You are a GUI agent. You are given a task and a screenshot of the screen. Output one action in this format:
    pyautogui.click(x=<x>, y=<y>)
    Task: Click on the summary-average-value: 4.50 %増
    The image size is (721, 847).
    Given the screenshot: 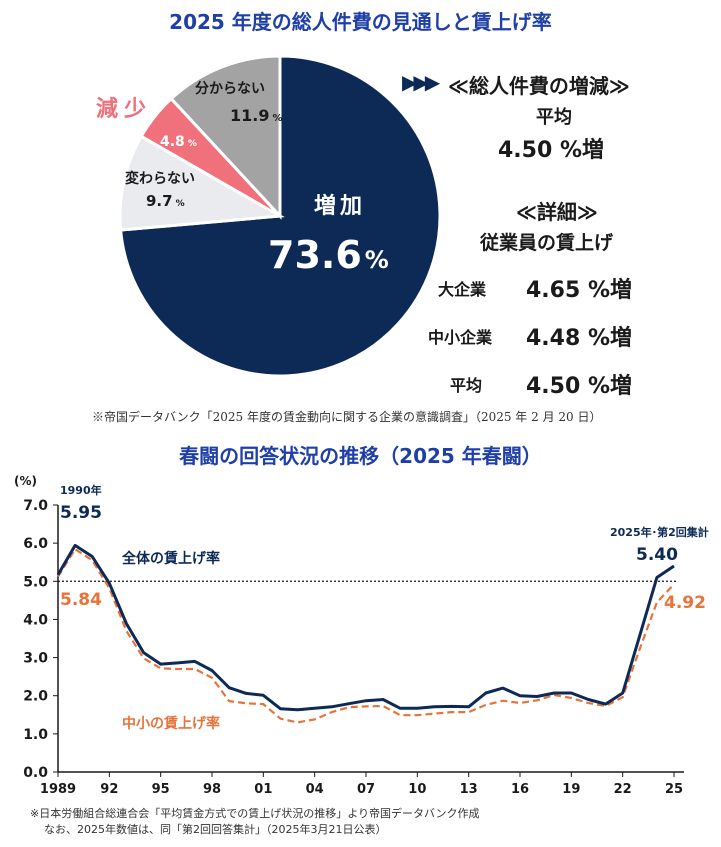 What is the action you would take?
    pyautogui.click(x=551, y=150)
    